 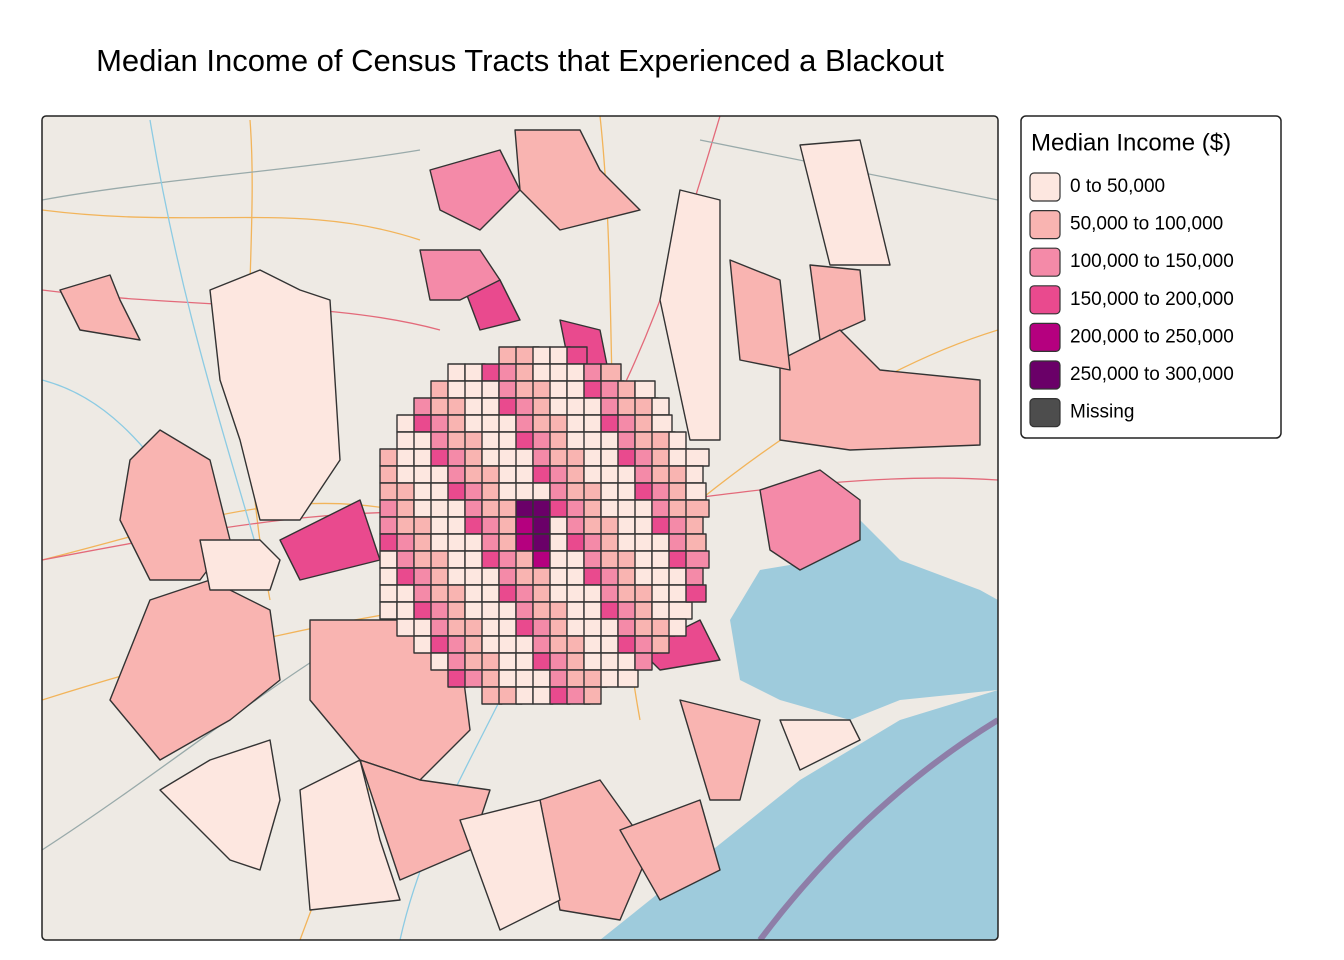 I want to click on legend-label: Missing, so click(x=1102, y=412).